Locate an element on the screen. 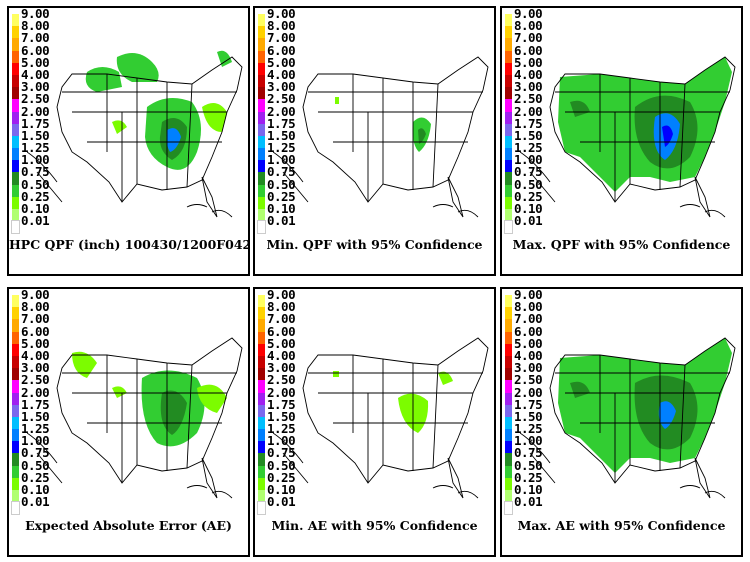 The width and height of the screenshot is (750, 562). us-state-outlines is located at coordinates (628, 418).